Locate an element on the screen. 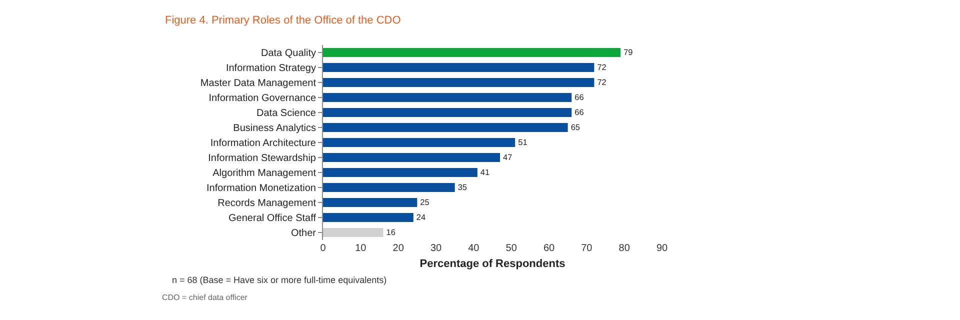 Image resolution: width=960 pixels, height=320 pixels. x-tick-label: 20 is located at coordinates (398, 248).